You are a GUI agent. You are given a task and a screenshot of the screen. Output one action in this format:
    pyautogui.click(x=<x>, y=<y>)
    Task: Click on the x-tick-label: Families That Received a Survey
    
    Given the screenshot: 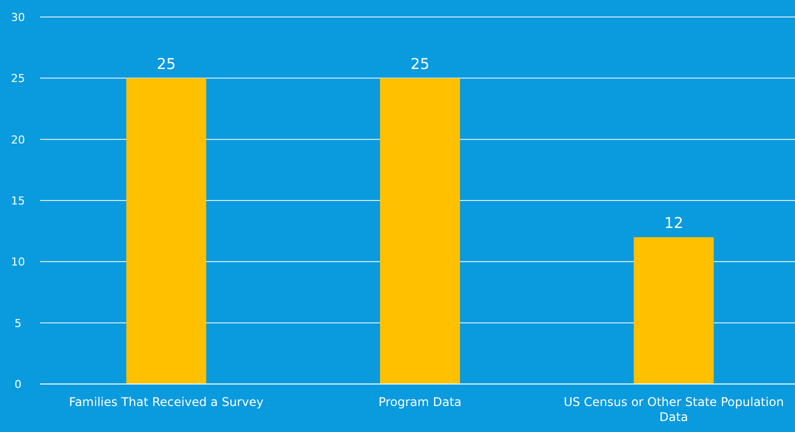 What is the action you would take?
    pyautogui.click(x=166, y=402)
    